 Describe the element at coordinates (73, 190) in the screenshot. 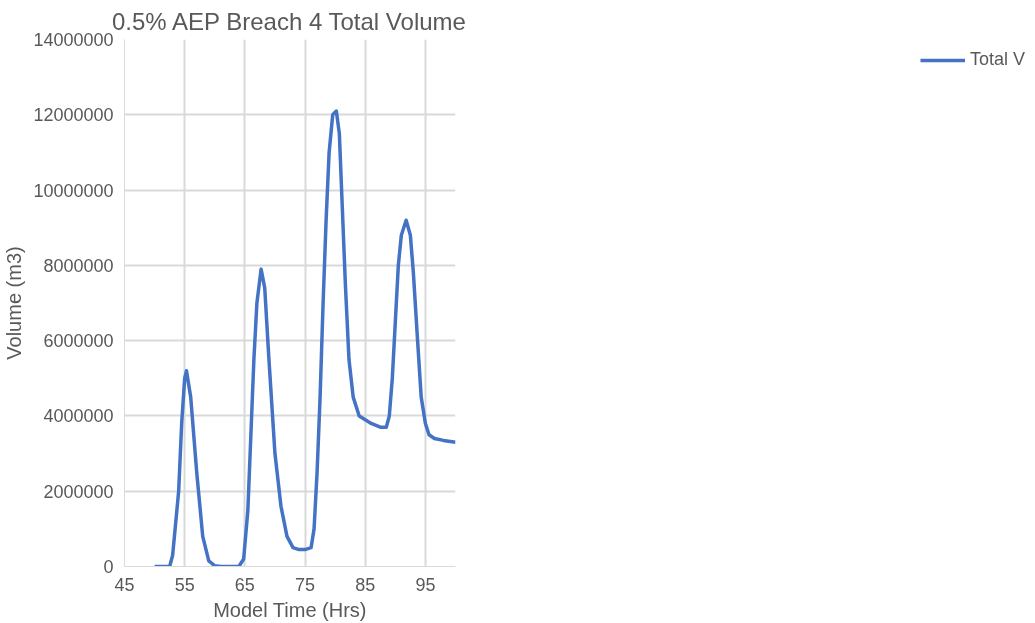

I see `y-tick-label: 10000000` at that location.